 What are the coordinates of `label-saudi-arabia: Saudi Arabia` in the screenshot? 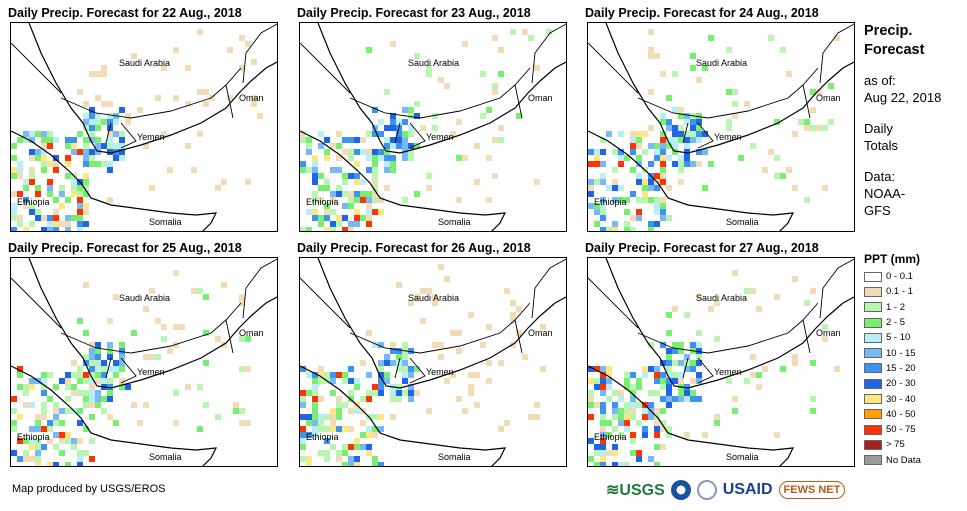 It's located at (144, 63).